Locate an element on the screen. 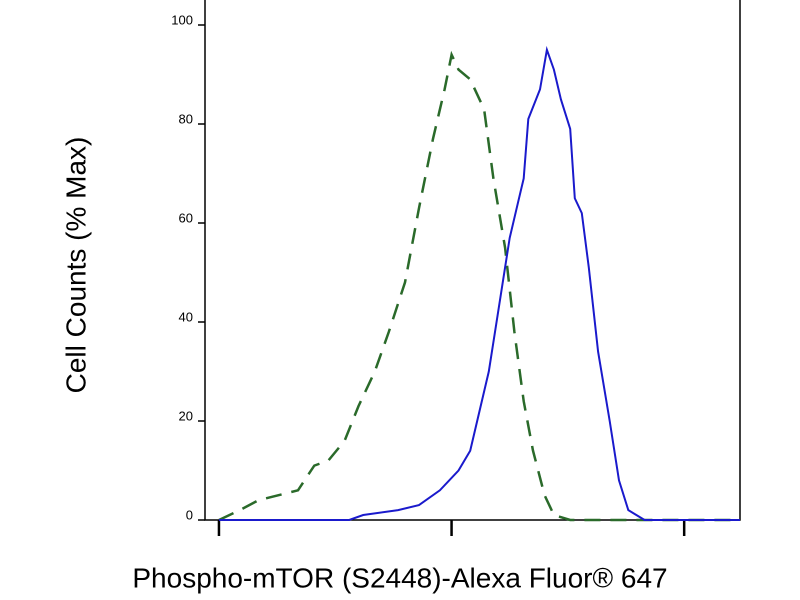 The width and height of the screenshot is (800, 600). y-tick-label: 80 is located at coordinates (186, 118).